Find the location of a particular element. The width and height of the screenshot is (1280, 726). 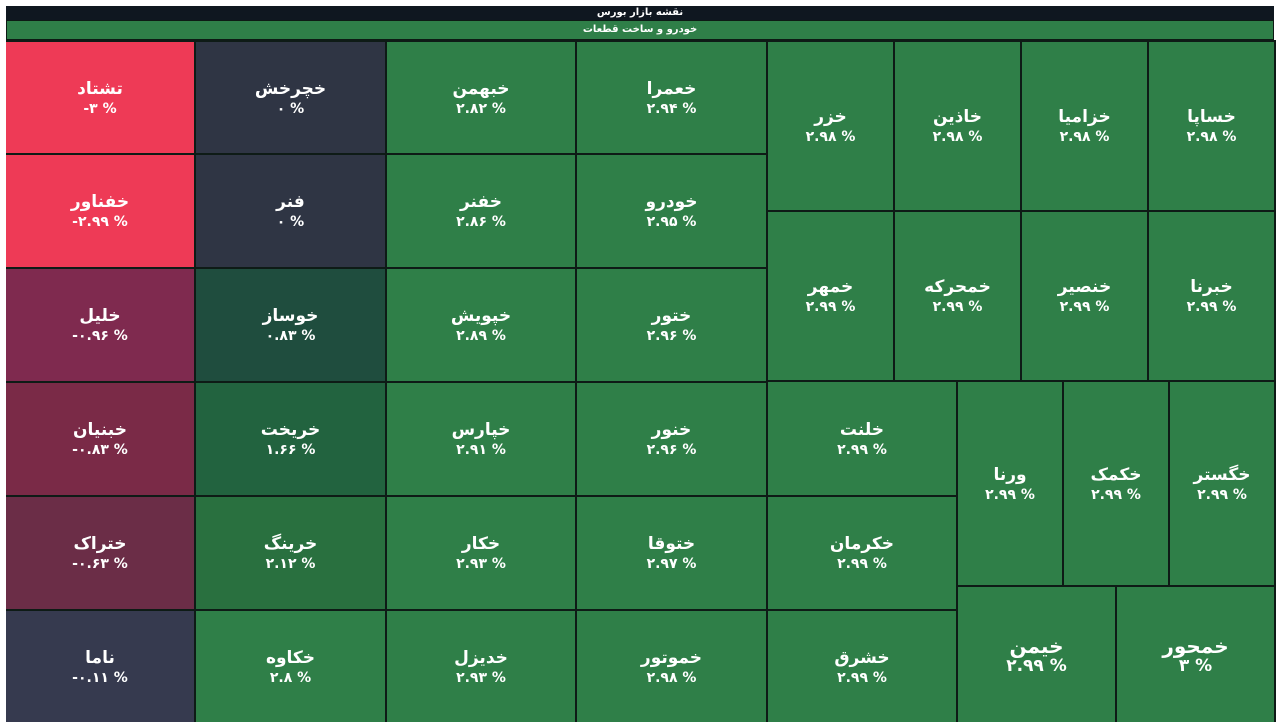

tile-khnoor: خنور ۲.۹۶ % is located at coordinates (671, 439).